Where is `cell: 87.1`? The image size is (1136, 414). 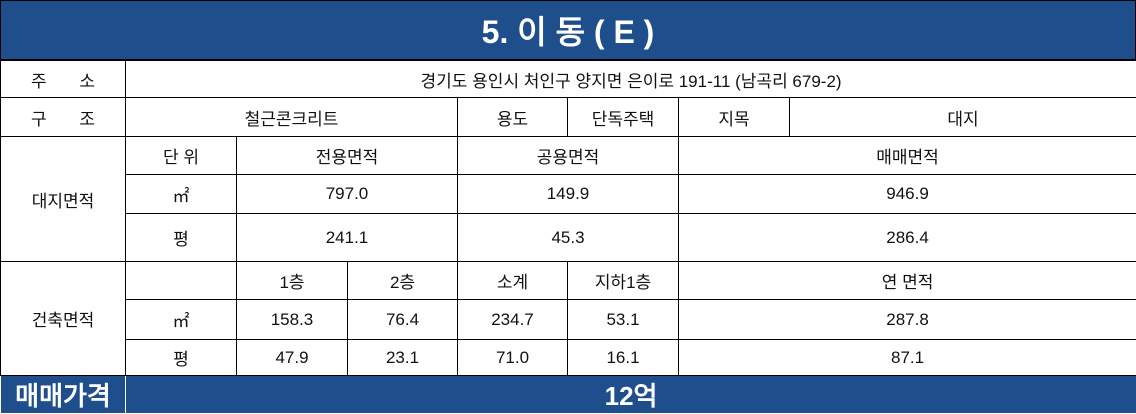
cell: 87.1 is located at coordinates (906, 357).